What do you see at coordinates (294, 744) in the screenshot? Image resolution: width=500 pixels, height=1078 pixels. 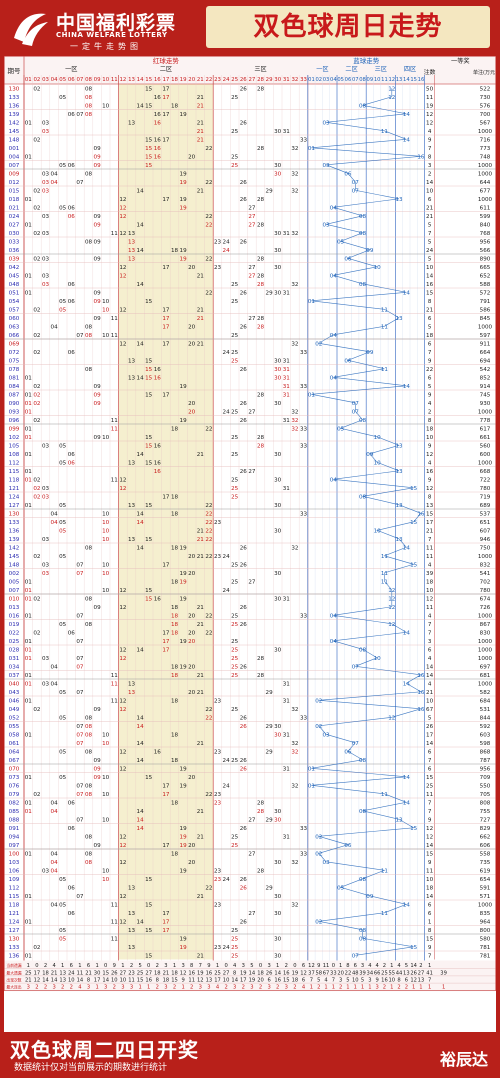 I see `red-ball-mark: 32` at bounding box center [294, 744].